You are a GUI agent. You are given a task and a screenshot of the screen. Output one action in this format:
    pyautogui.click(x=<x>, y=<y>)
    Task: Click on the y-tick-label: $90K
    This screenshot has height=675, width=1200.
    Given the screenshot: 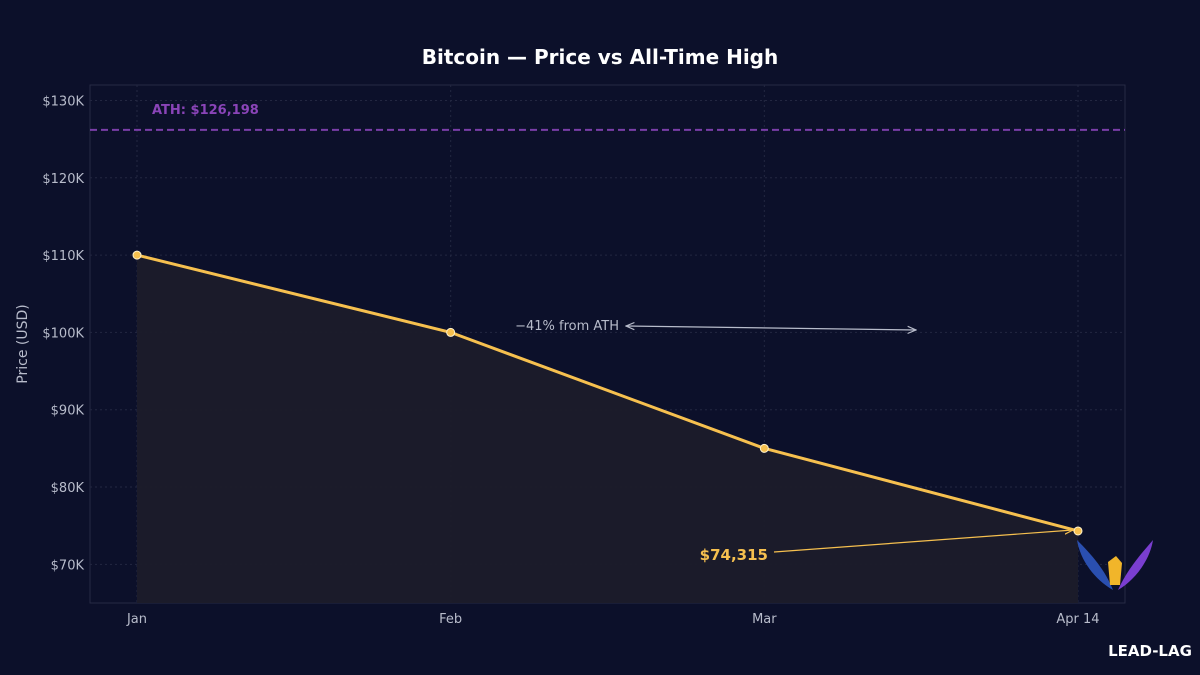 What is the action you would take?
    pyautogui.click(x=68, y=411)
    